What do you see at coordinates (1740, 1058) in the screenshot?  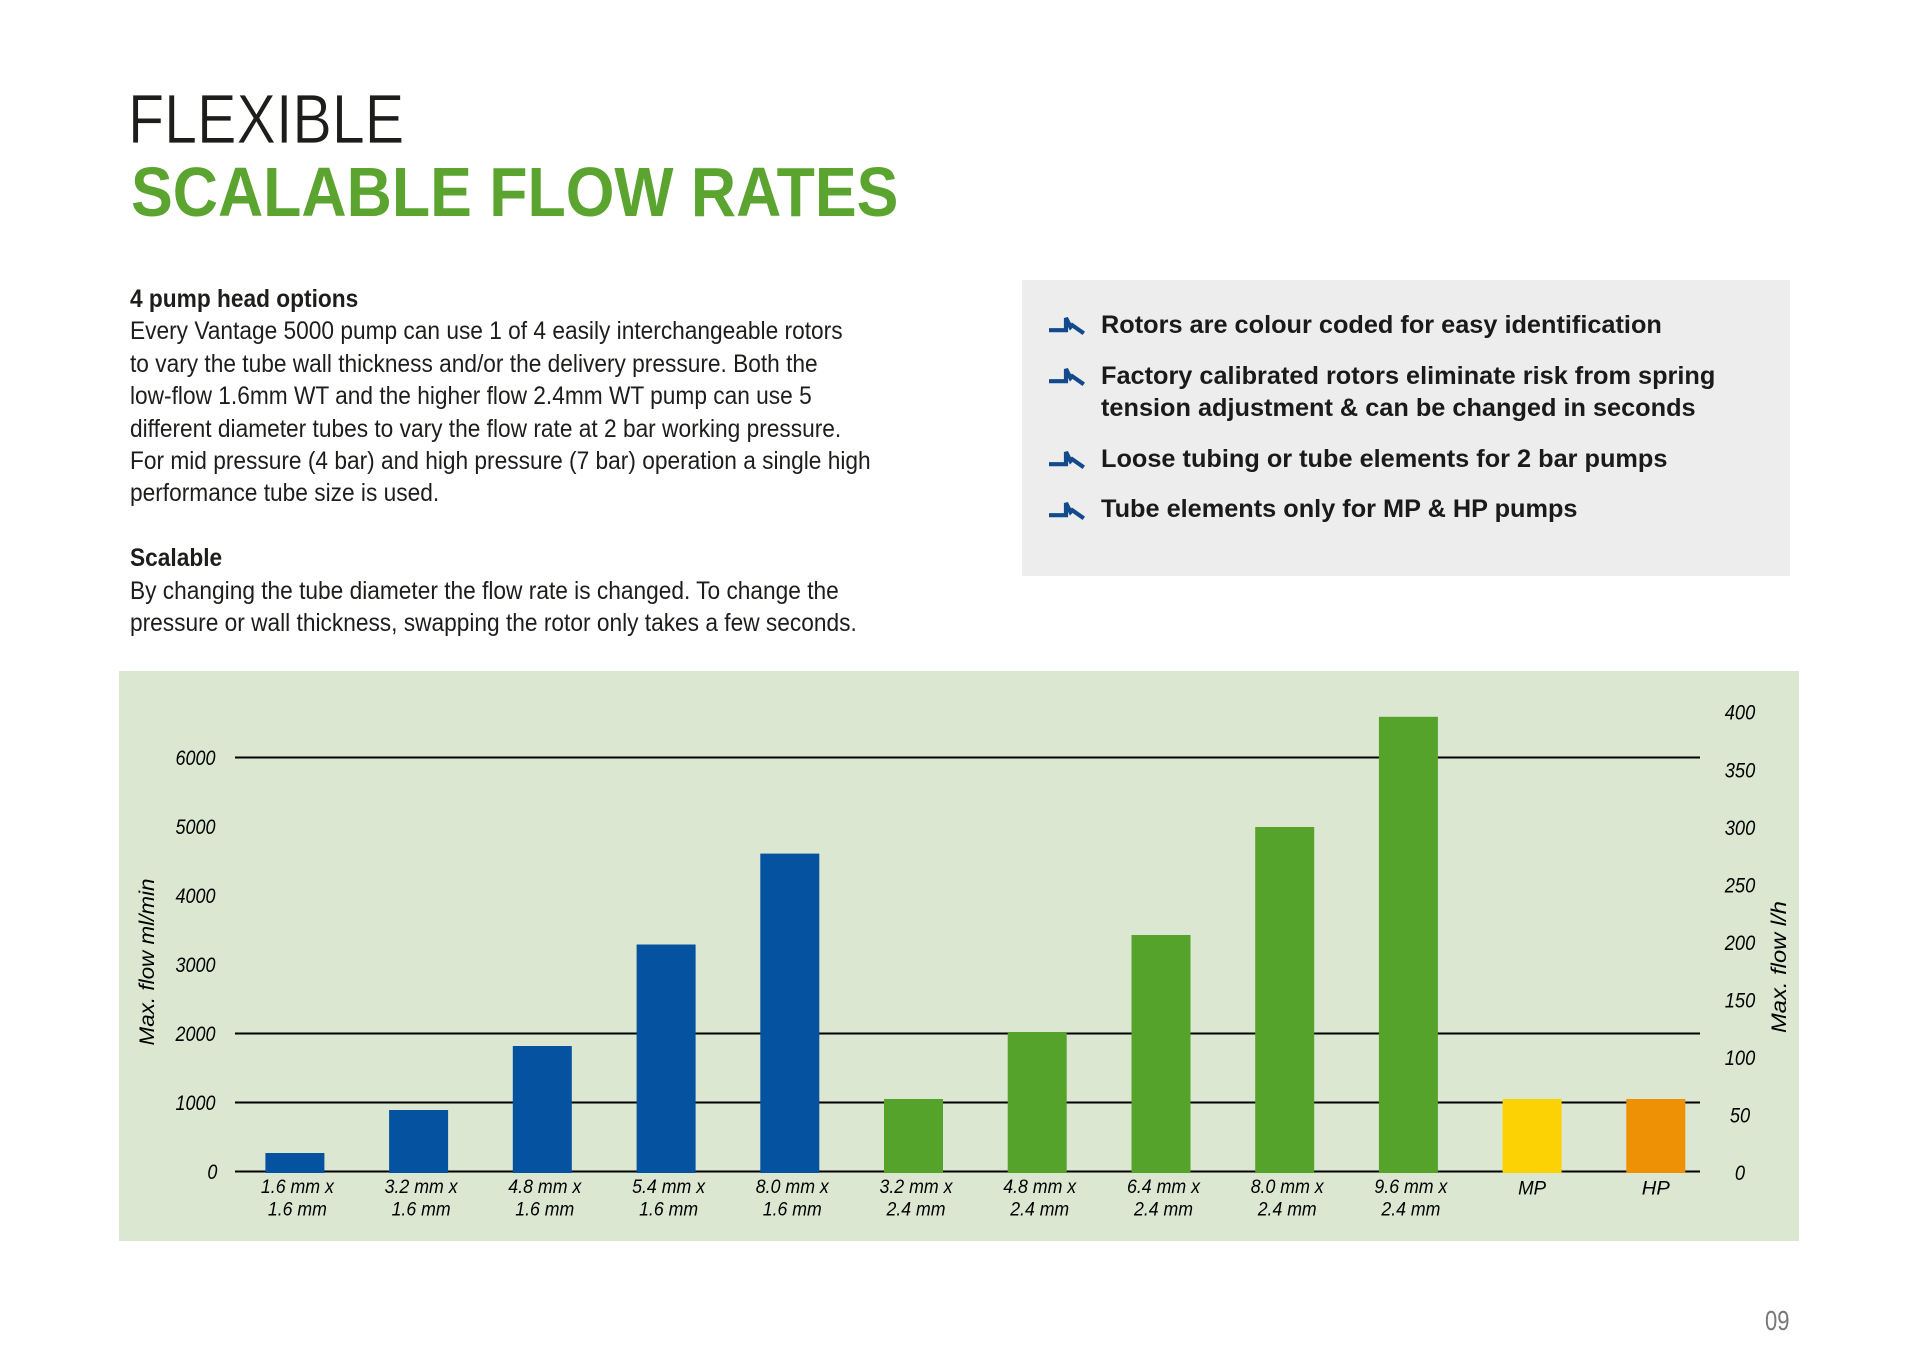 I see `svg-text: 100` at bounding box center [1740, 1058].